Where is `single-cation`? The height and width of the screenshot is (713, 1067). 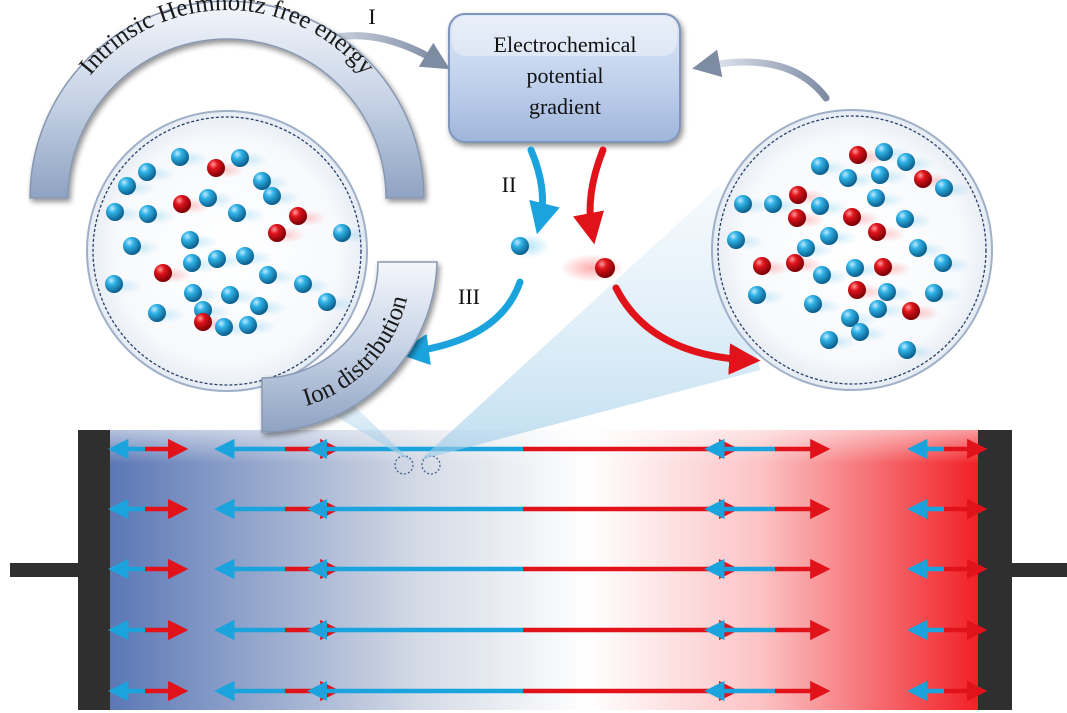 single-cation is located at coordinates (520, 246).